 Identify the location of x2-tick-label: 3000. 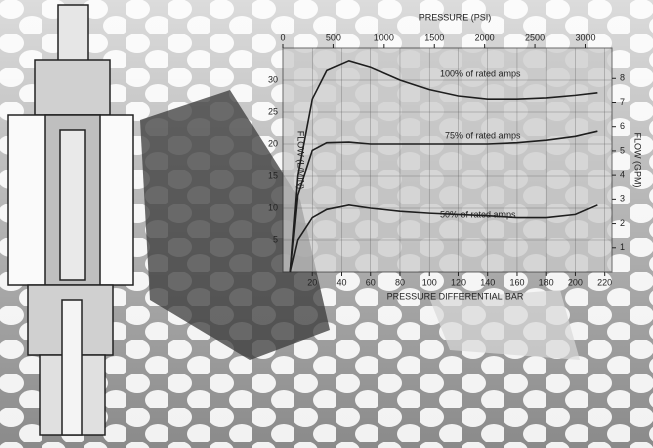
(585, 37).